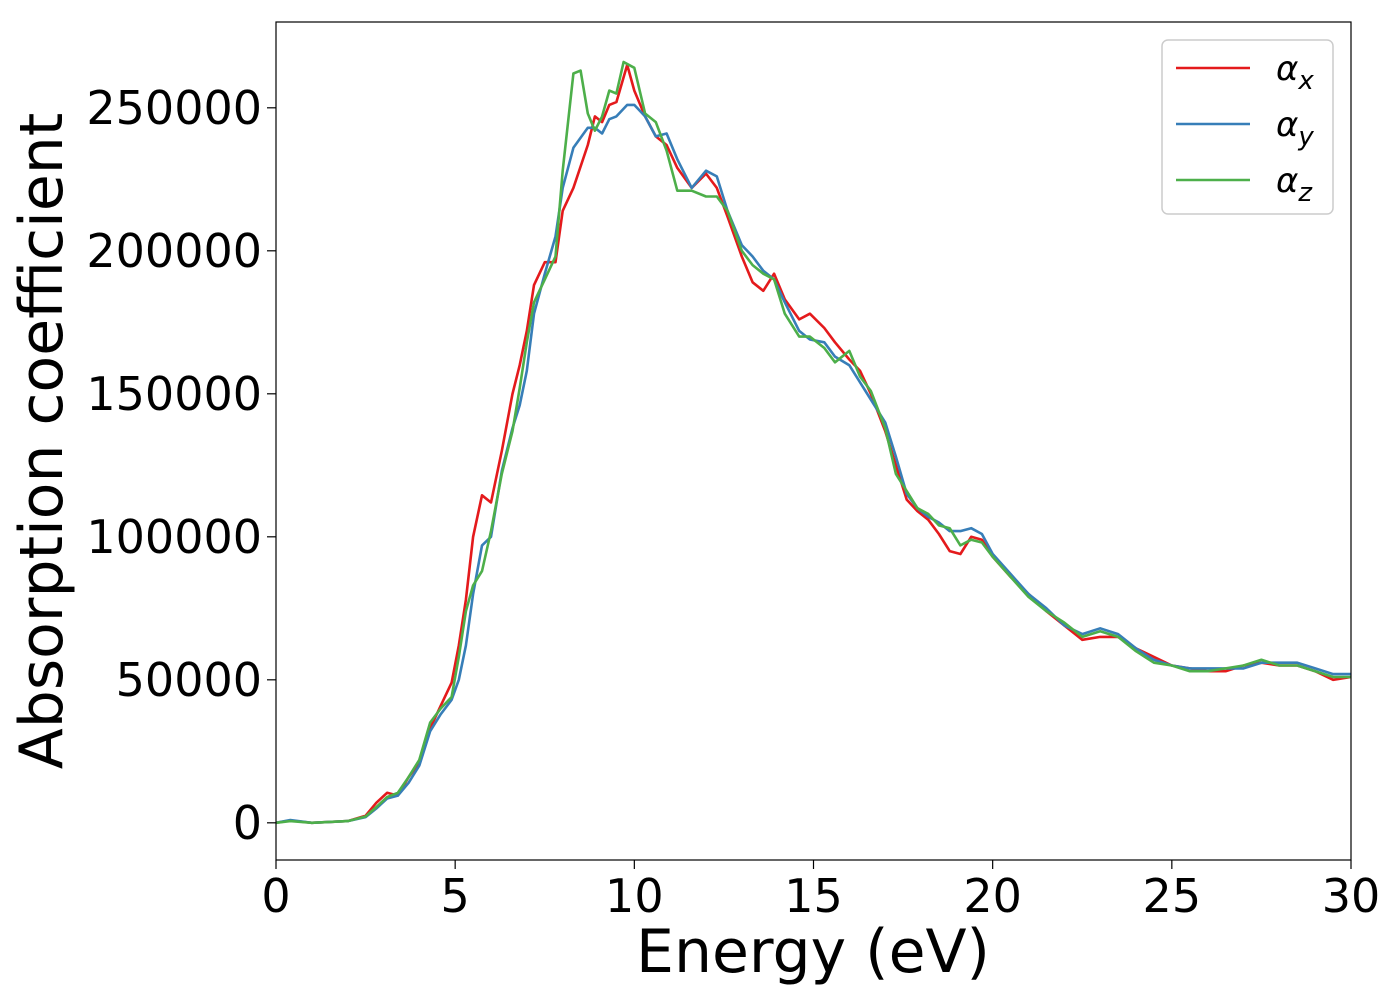 The image size is (1400, 1000). What do you see at coordinates (1351, 896) in the screenshot?
I see `x-tick-label: 30` at bounding box center [1351, 896].